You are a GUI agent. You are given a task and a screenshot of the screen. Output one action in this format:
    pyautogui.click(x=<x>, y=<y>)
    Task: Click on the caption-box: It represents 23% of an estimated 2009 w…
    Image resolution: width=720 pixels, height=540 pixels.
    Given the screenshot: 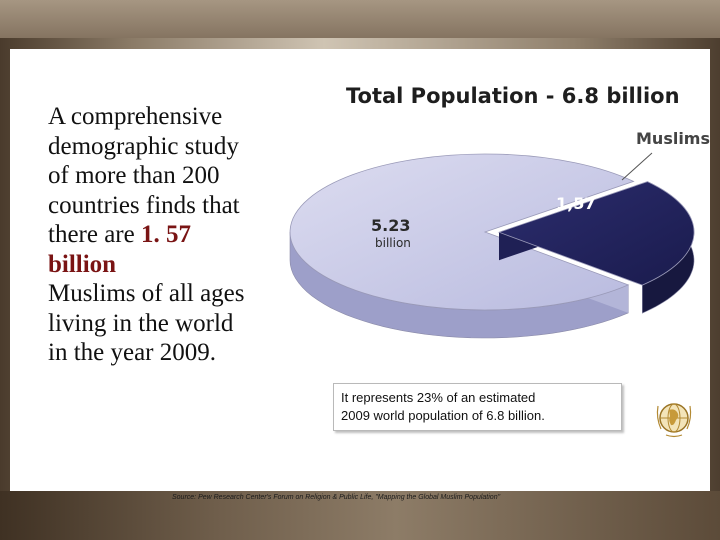 What is the action you would take?
    pyautogui.click(x=477, y=407)
    